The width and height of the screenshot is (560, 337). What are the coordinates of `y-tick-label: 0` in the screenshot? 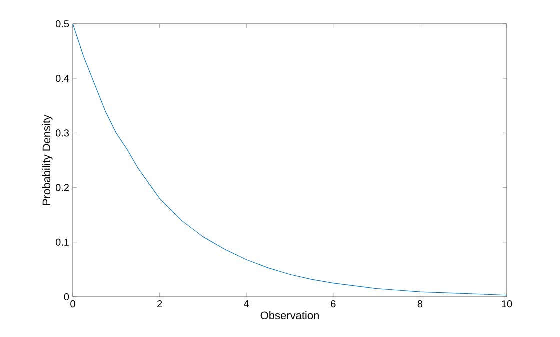 It's located at (67, 297).